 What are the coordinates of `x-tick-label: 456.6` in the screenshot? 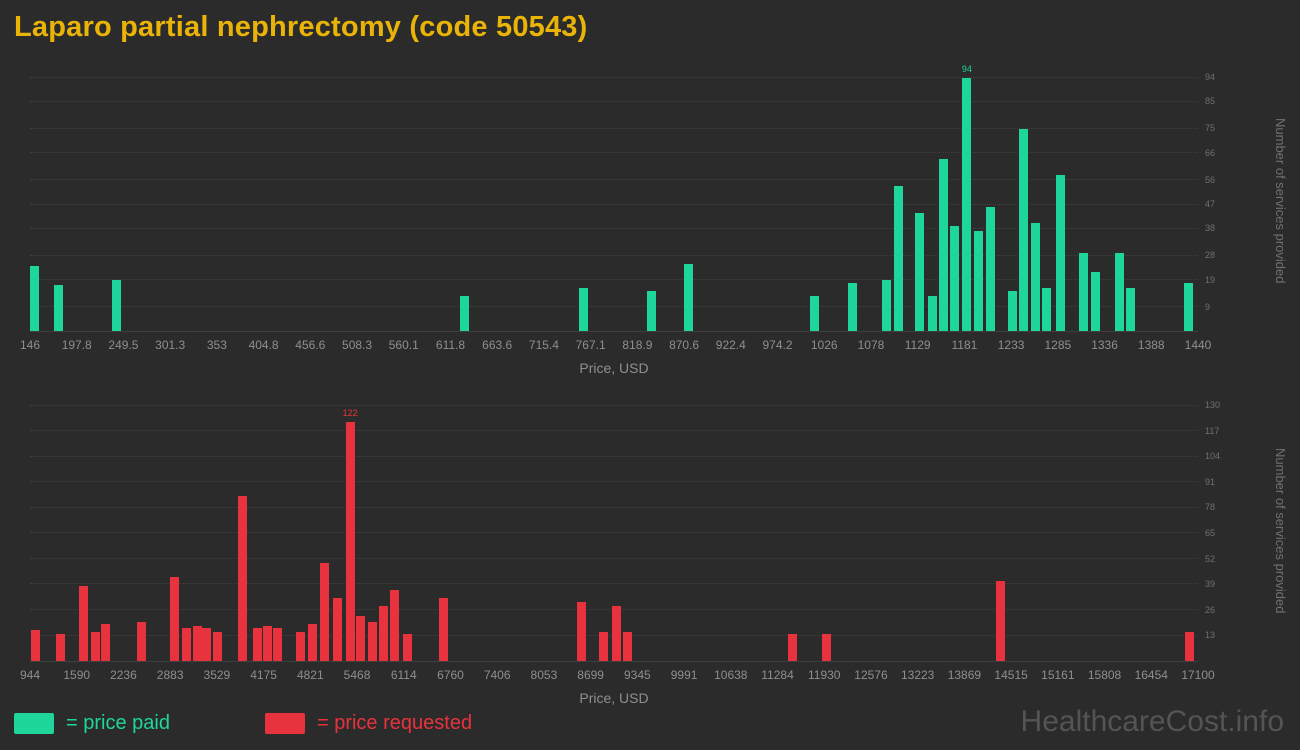 It's located at (310, 345).